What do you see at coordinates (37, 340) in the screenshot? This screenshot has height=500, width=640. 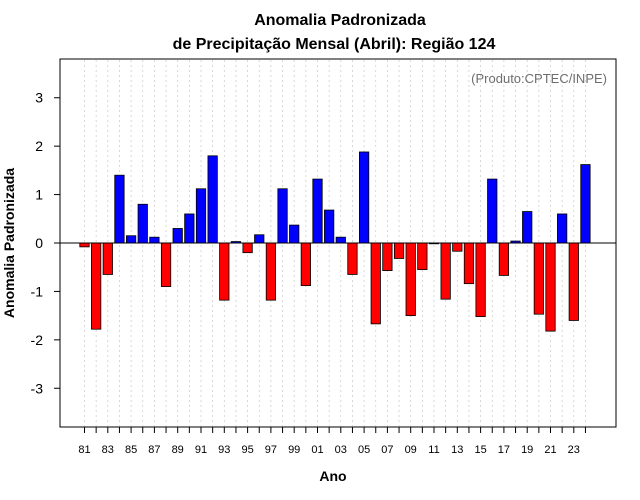 I see `y-tick-label: -2` at bounding box center [37, 340].